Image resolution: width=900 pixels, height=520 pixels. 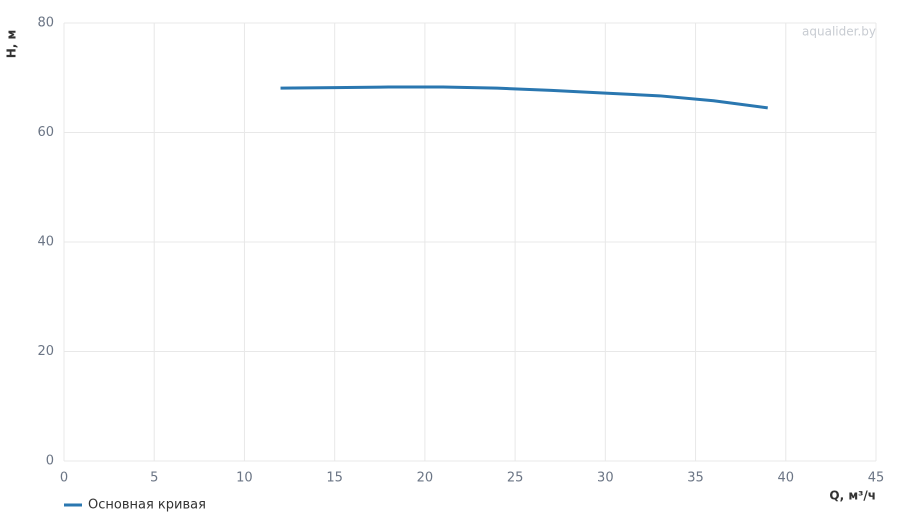 I want to click on x-tick-label: 5, so click(x=154, y=478).